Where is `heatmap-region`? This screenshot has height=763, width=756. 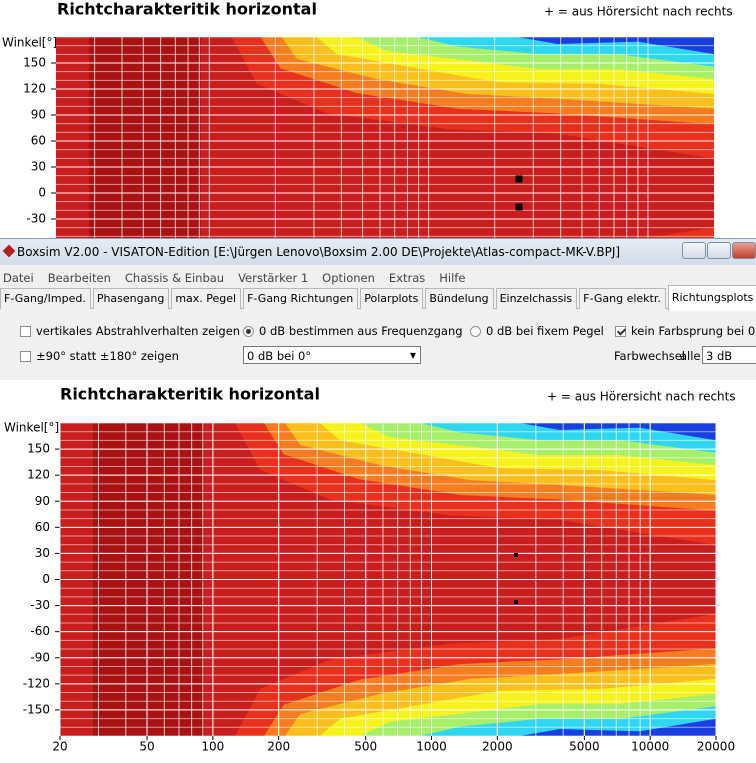 heatmap-region is located at coordinates (144, 137).